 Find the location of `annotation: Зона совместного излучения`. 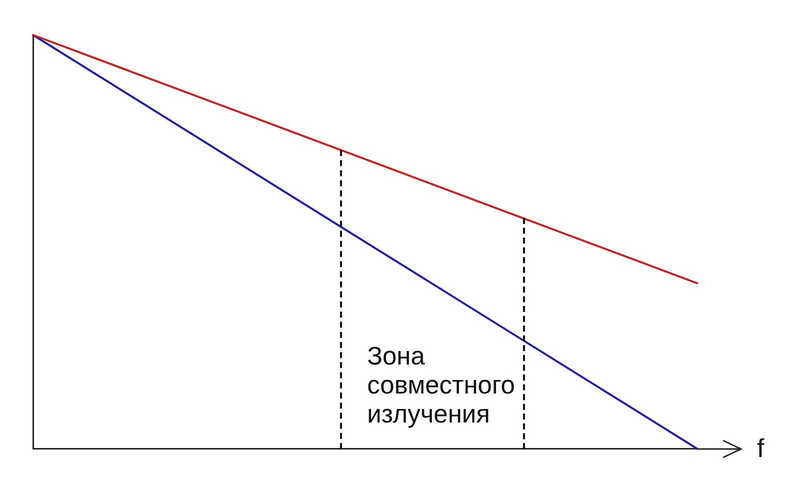

annotation: Зона совместного излучения is located at coordinates (441, 385).